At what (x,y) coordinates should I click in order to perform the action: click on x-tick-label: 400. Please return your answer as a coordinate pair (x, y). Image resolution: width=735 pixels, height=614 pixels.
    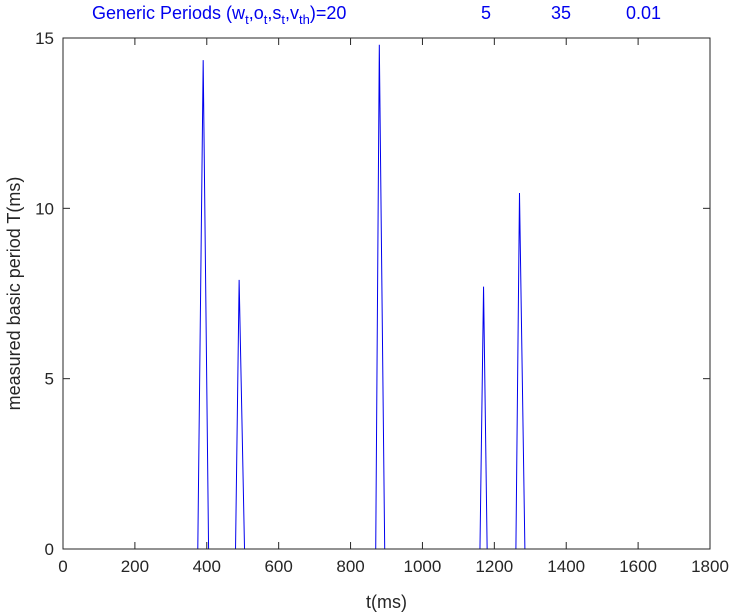
    Looking at the image, I should click on (207, 566).